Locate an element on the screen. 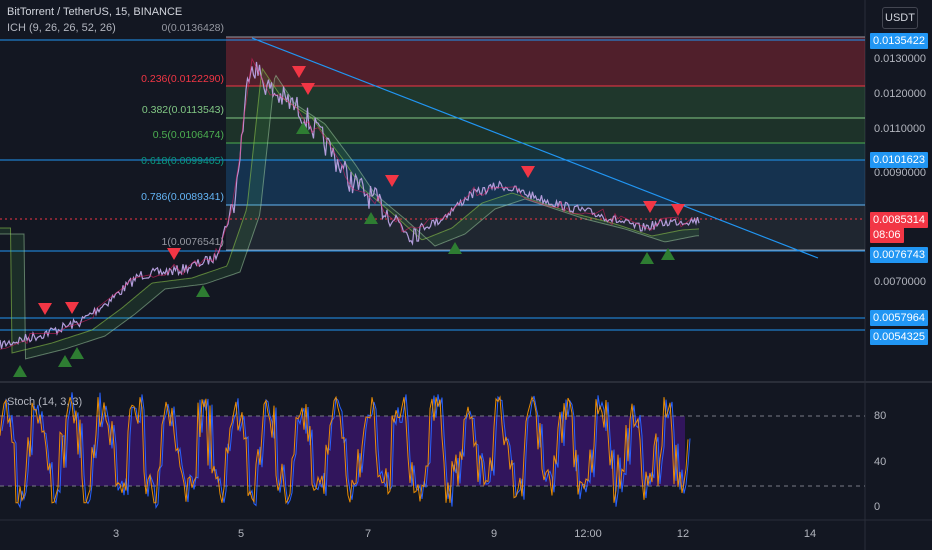 The height and width of the screenshot is (550, 932). price-tag-support: 0.0076743 is located at coordinates (899, 255).